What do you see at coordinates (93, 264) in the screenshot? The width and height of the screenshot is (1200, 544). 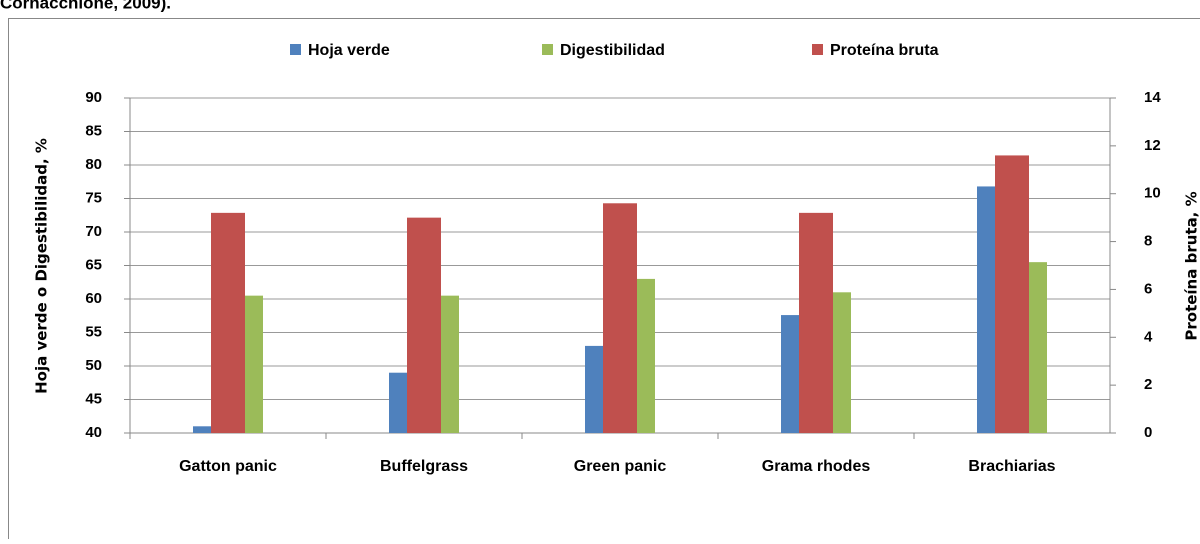 I see `y-tick-label: 65` at bounding box center [93, 264].